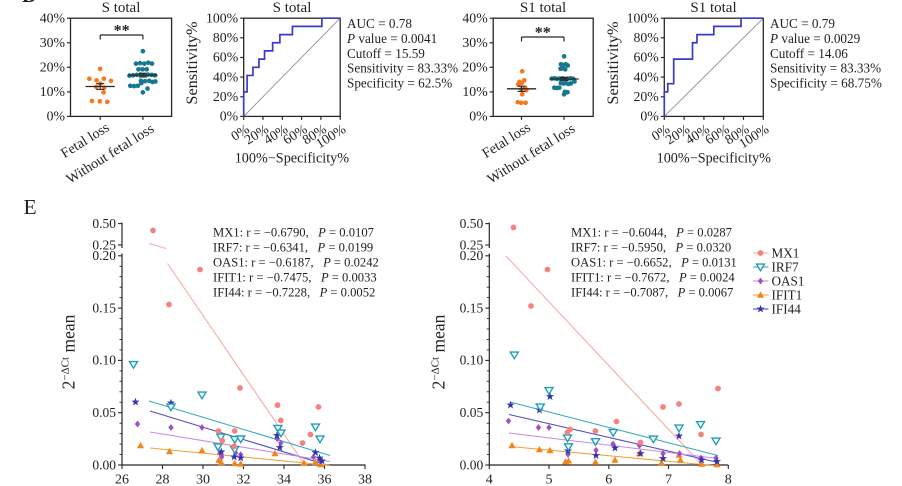 The height and width of the screenshot is (486, 902). What do you see at coordinates (786, 267) in the screenshot?
I see `svg-text: IRF7` at bounding box center [786, 267].